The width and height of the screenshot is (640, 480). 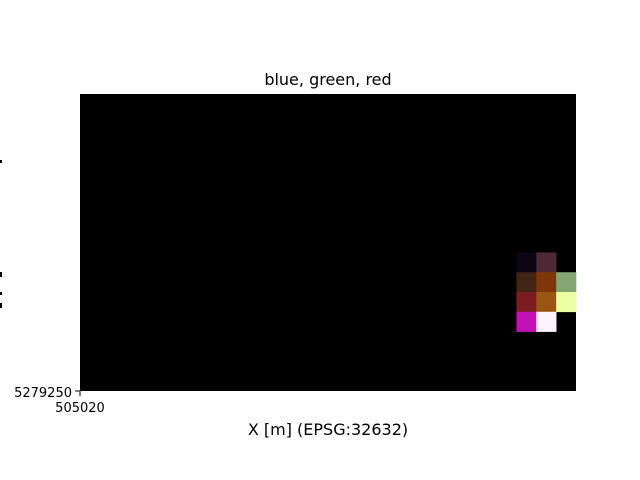 What do you see at coordinates (80, 408) in the screenshot?
I see `x-tick-label: 505020` at bounding box center [80, 408].